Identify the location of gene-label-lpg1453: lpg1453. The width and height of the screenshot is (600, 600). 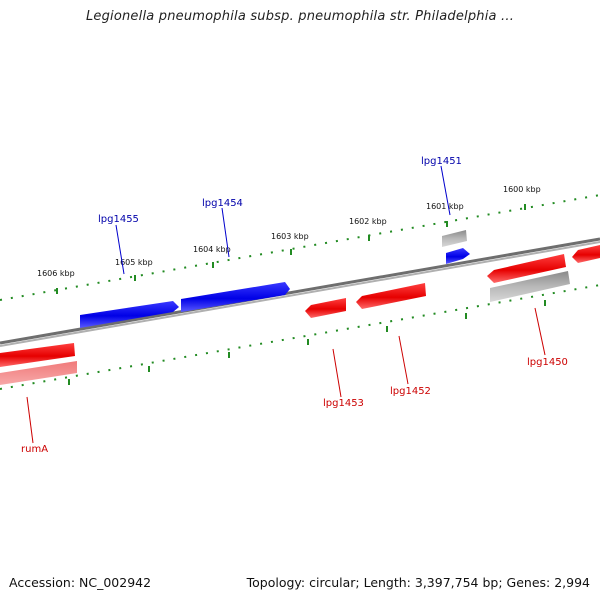
(343, 403).